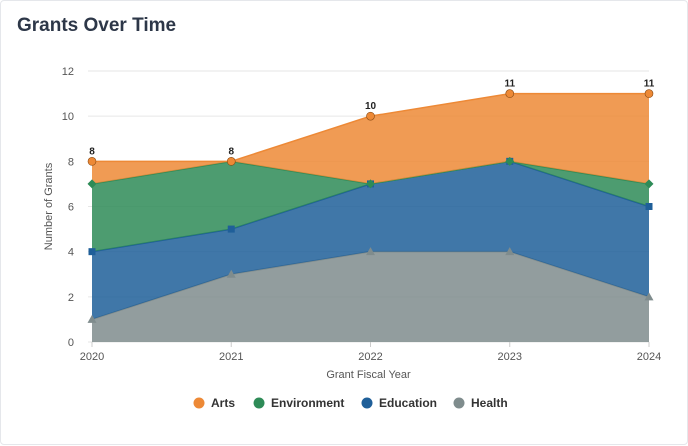  Describe the element at coordinates (350, 403) in the screenshot. I see `legend: Arts Environment Education Health` at that location.